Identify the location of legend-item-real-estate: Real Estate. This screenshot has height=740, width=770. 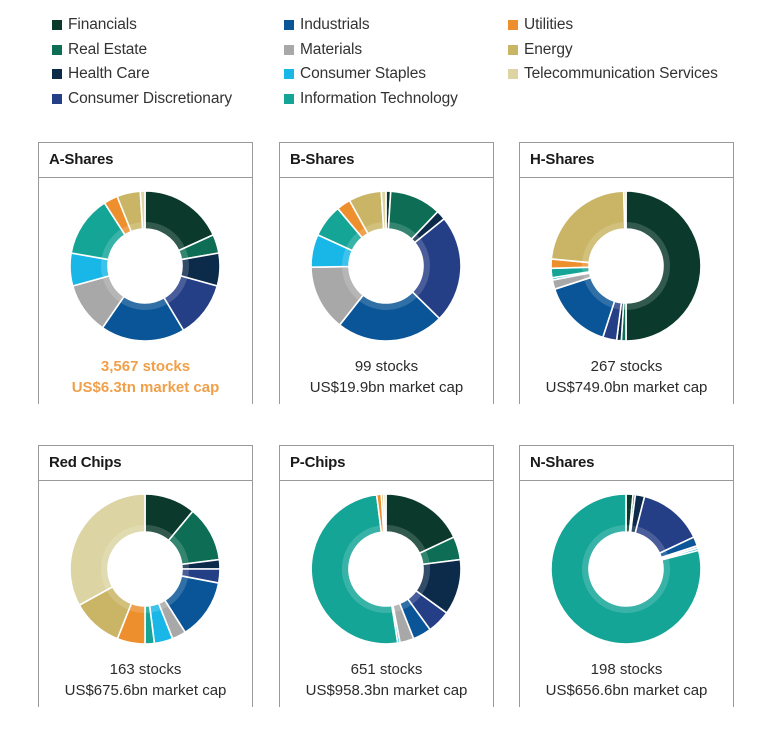
(99, 50).